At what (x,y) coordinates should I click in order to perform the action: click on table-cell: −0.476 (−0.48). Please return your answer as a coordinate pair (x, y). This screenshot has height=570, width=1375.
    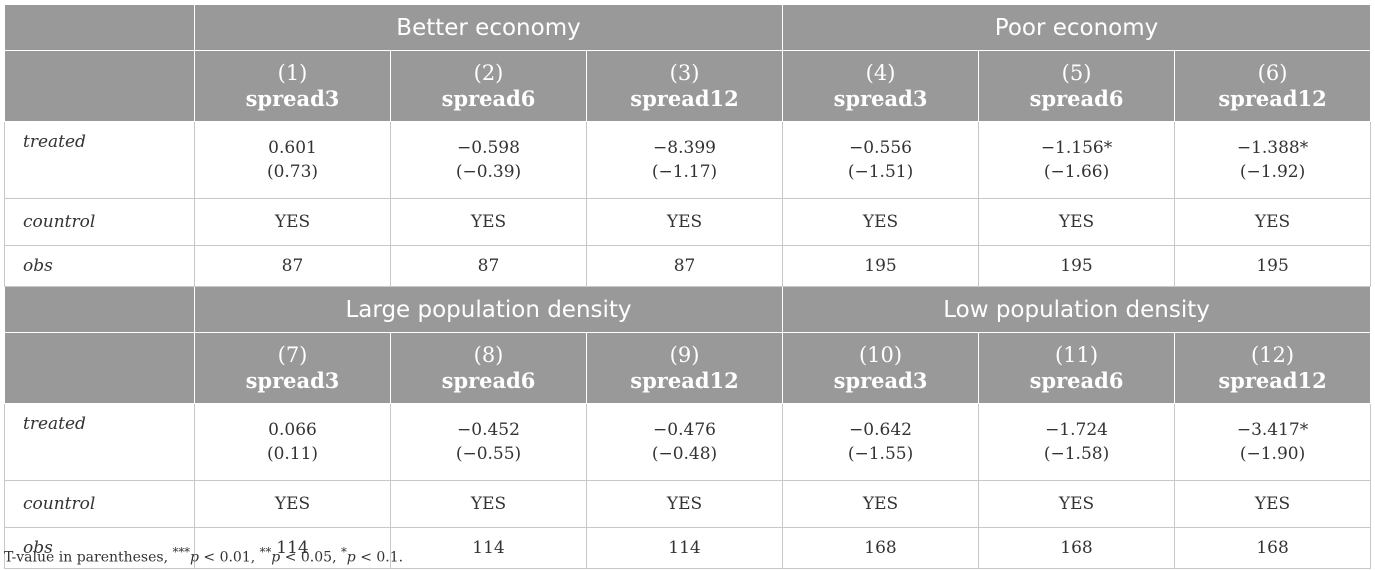
    Looking at the image, I should click on (684, 442).